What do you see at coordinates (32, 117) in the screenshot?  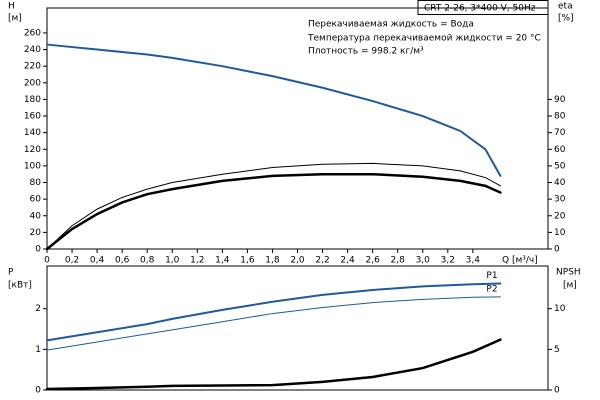 I see `y-tick-label: 160` at bounding box center [32, 117].